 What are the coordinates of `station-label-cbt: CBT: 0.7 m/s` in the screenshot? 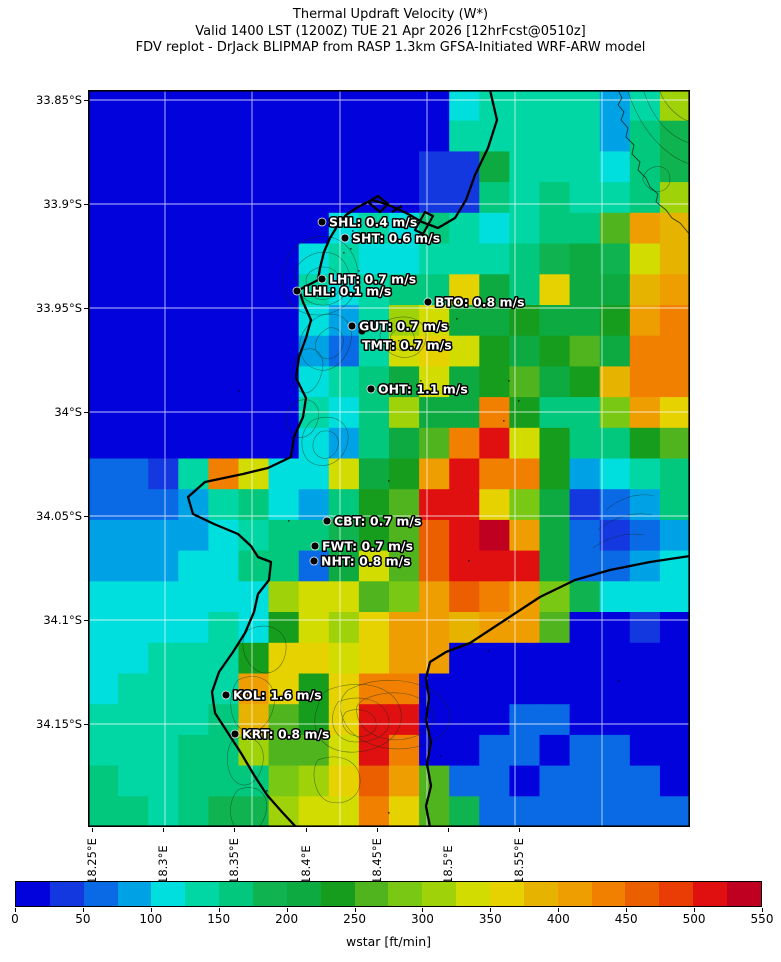 It's located at (377, 521).